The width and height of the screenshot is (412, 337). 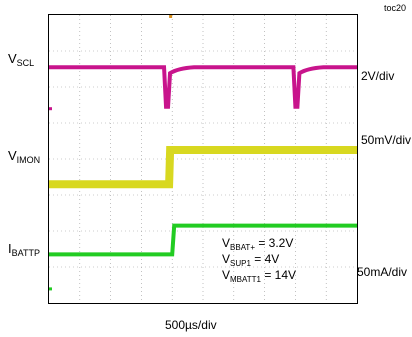 What do you see at coordinates (203, 87) in the screenshot?
I see `trace-vscl` at bounding box center [203, 87].